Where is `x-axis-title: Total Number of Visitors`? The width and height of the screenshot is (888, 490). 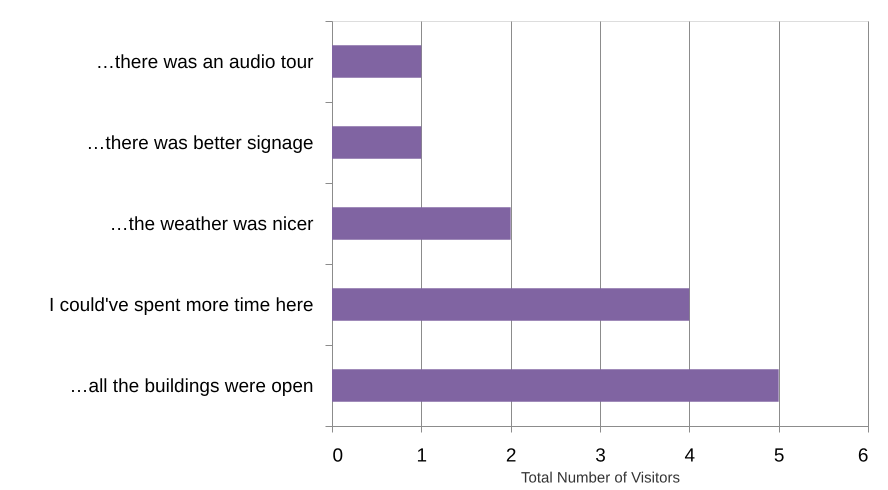 x-axis-title: Total Number of Visitors is located at coordinates (600, 478).